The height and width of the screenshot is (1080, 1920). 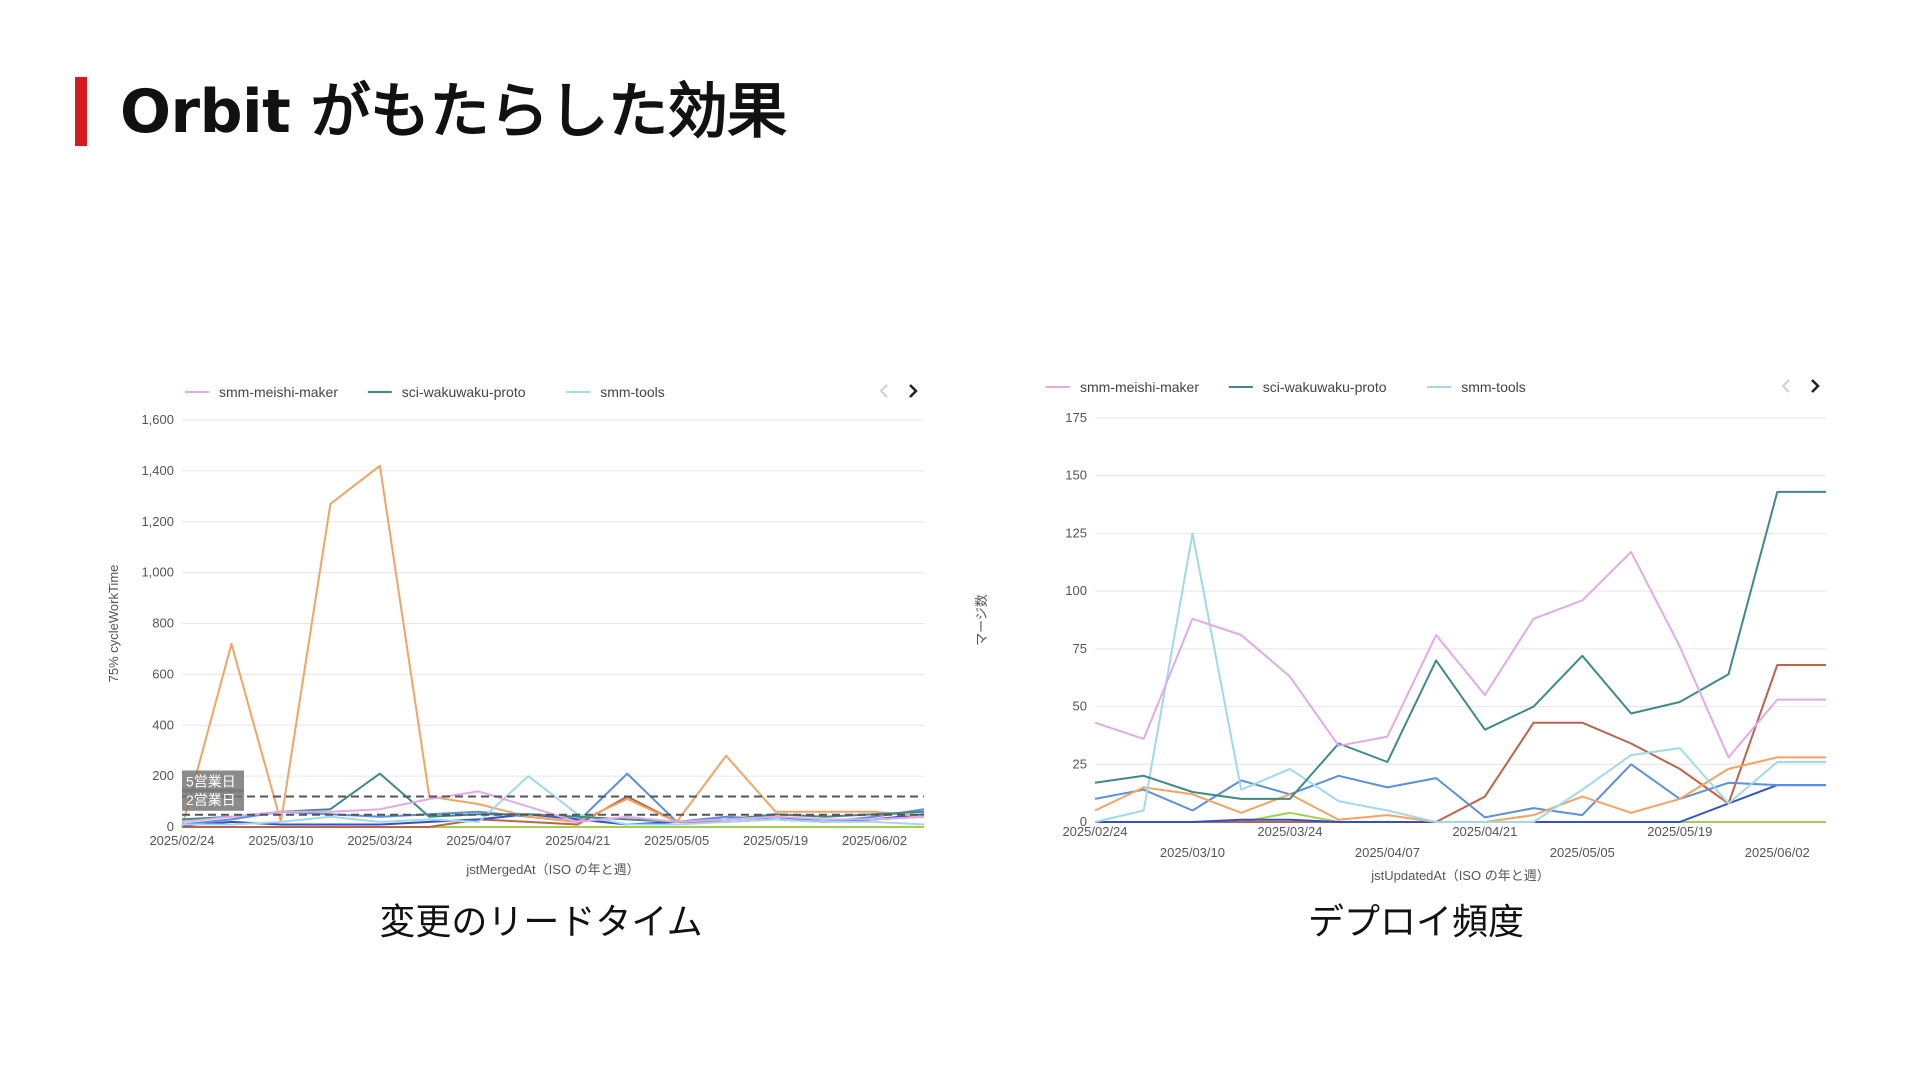 What do you see at coordinates (883, 391) in the screenshot?
I see `chart0-legend-prev-arrow-icon` at bounding box center [883, 391].